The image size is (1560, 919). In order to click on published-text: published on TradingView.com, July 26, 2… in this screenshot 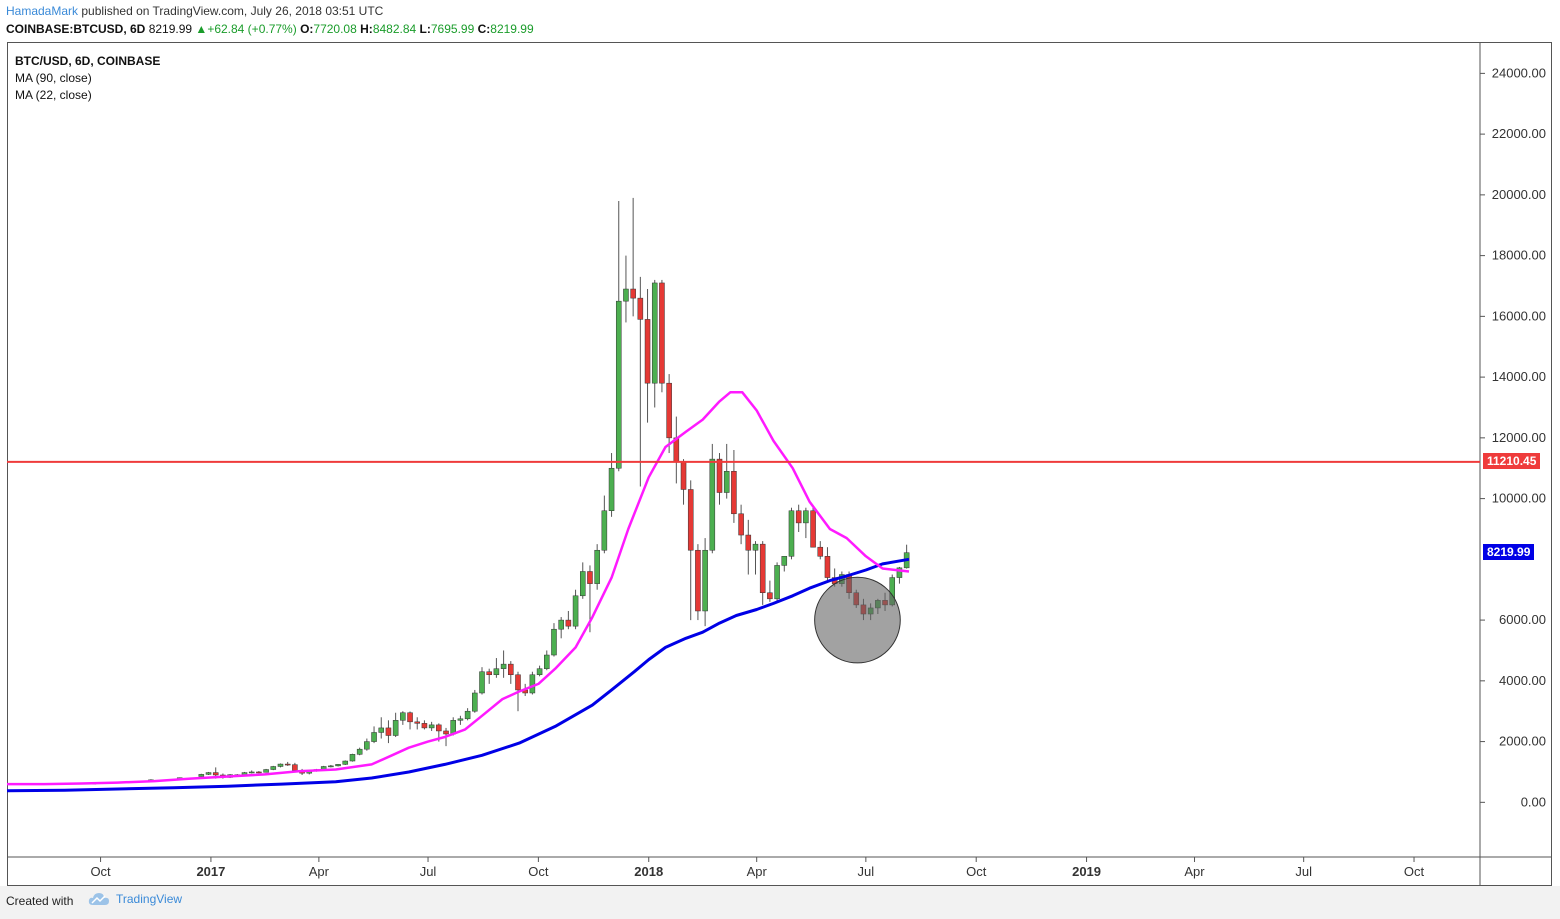, I will do `click(232, 11)`.